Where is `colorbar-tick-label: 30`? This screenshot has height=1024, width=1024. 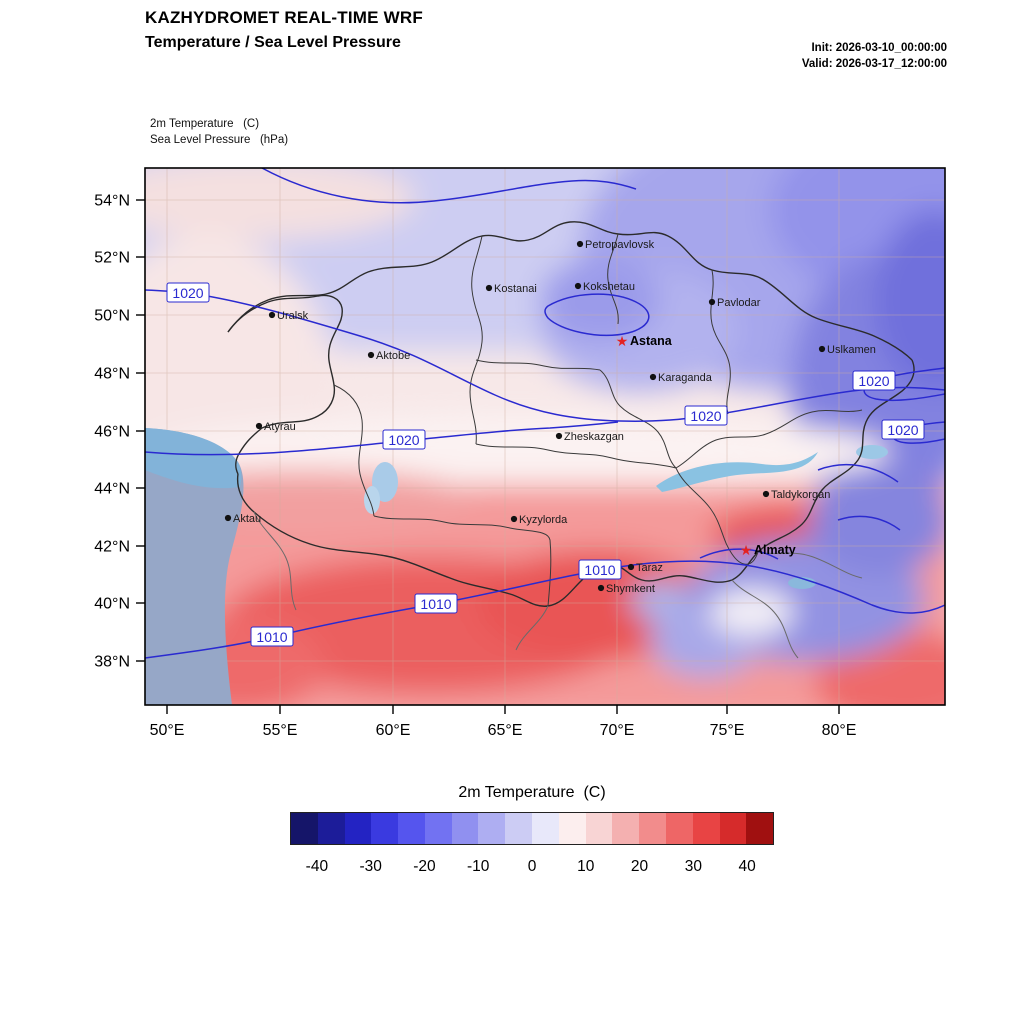 colorbar-tick-label: 30 is located at coordinates (693, 866).